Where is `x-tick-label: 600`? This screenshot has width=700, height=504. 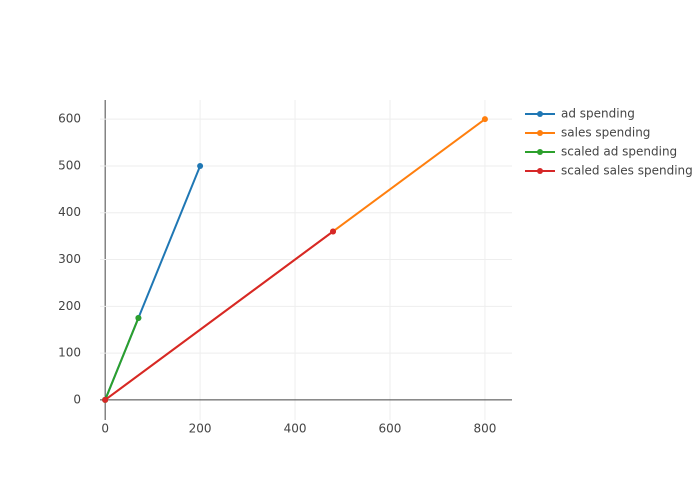 x-tick-label: 600 is located at coordinates (390, 429).